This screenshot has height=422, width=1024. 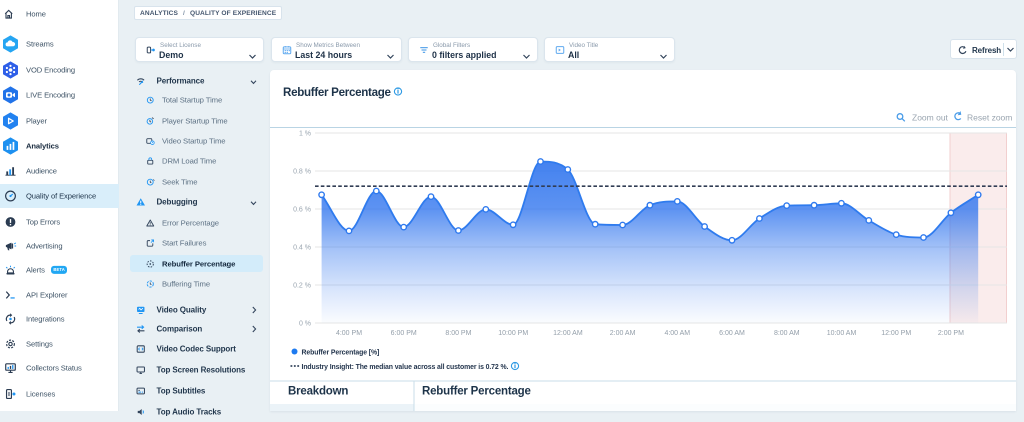 What do you see at coordinates (305, 134) in the screenshot?
I see `svg-text: 1 %` at bounding box center [305, 134].